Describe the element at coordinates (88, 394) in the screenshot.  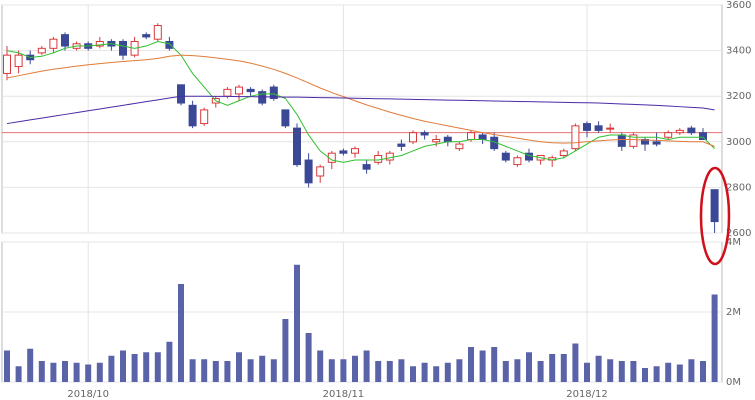
I see `x-tick-label: 2018/10` at that location.